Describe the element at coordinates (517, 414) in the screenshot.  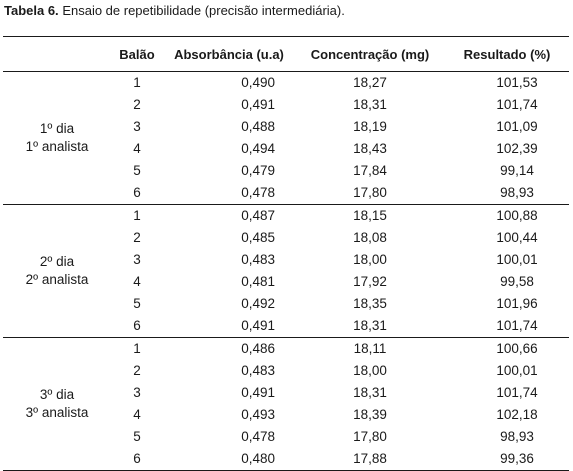
I see `cell-resultado: 102,18` at that location.